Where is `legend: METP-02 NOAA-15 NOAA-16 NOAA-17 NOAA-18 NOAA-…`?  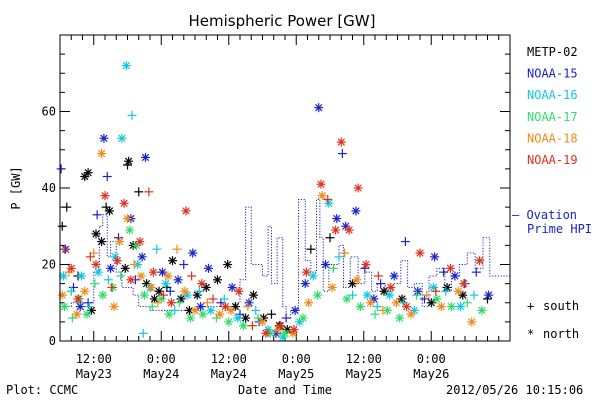 legend: METP-02 NOAA-15 NOAA-16 NOAA-17 NOAA-18 NOAA-… is located at coordinates (552, 193).